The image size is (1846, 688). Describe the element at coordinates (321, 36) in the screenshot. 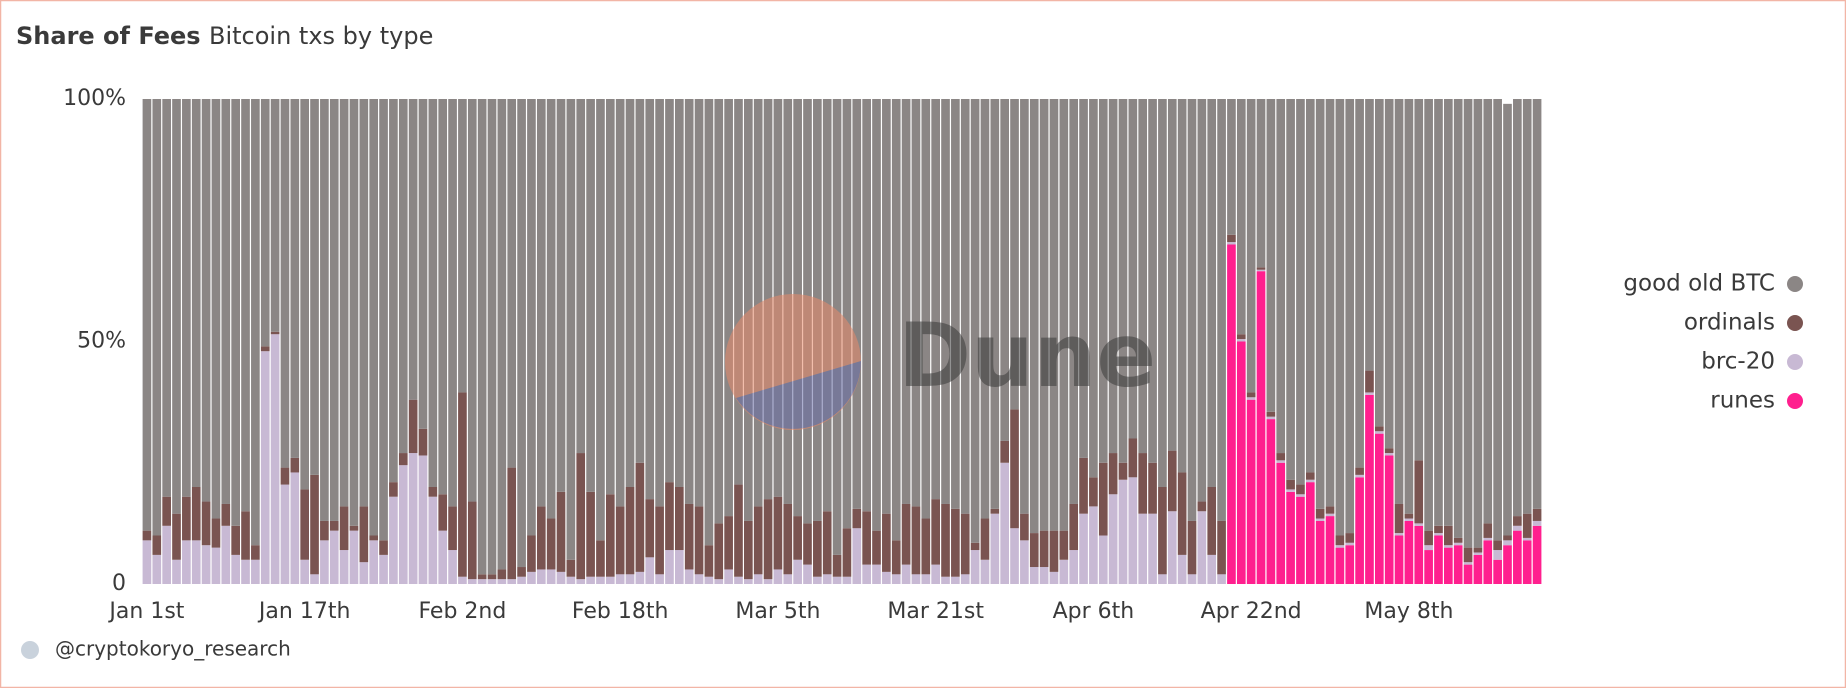

I see `chart-subtitle: Bitcoin txs by type` at that location.